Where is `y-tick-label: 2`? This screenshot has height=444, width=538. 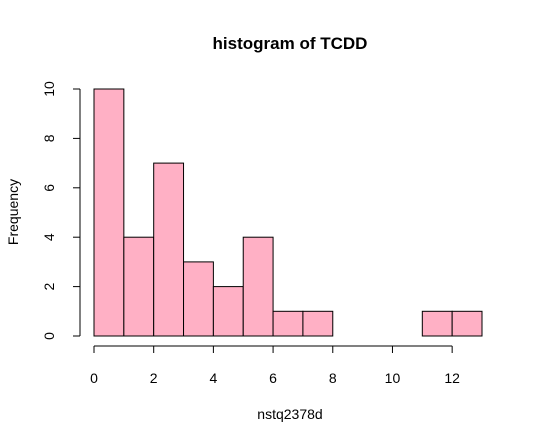 y-tick-label: 2 is located at coordinates (49, 286).